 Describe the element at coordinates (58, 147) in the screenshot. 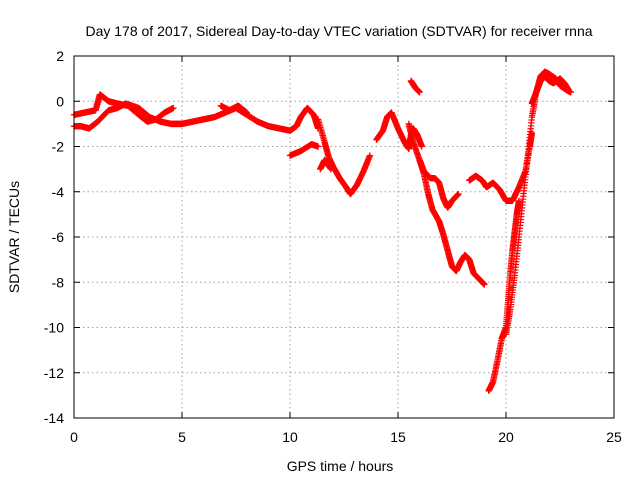

I see `y-tick-label: -2` at that location.